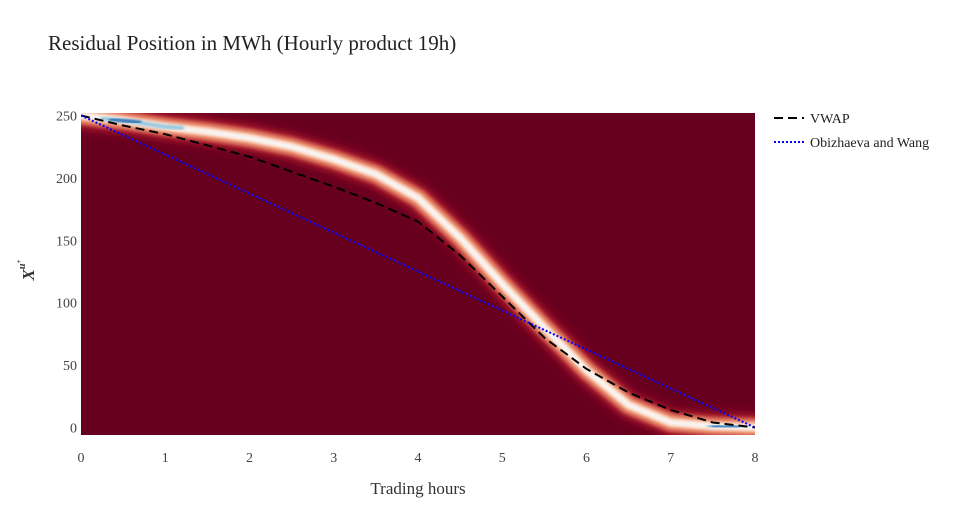 This screenshot has width=963, height=525. What do you see at coordinates (249, 458) in the screenshot?
I see `x-tick-label: 2` at bounding box center [249, 458].